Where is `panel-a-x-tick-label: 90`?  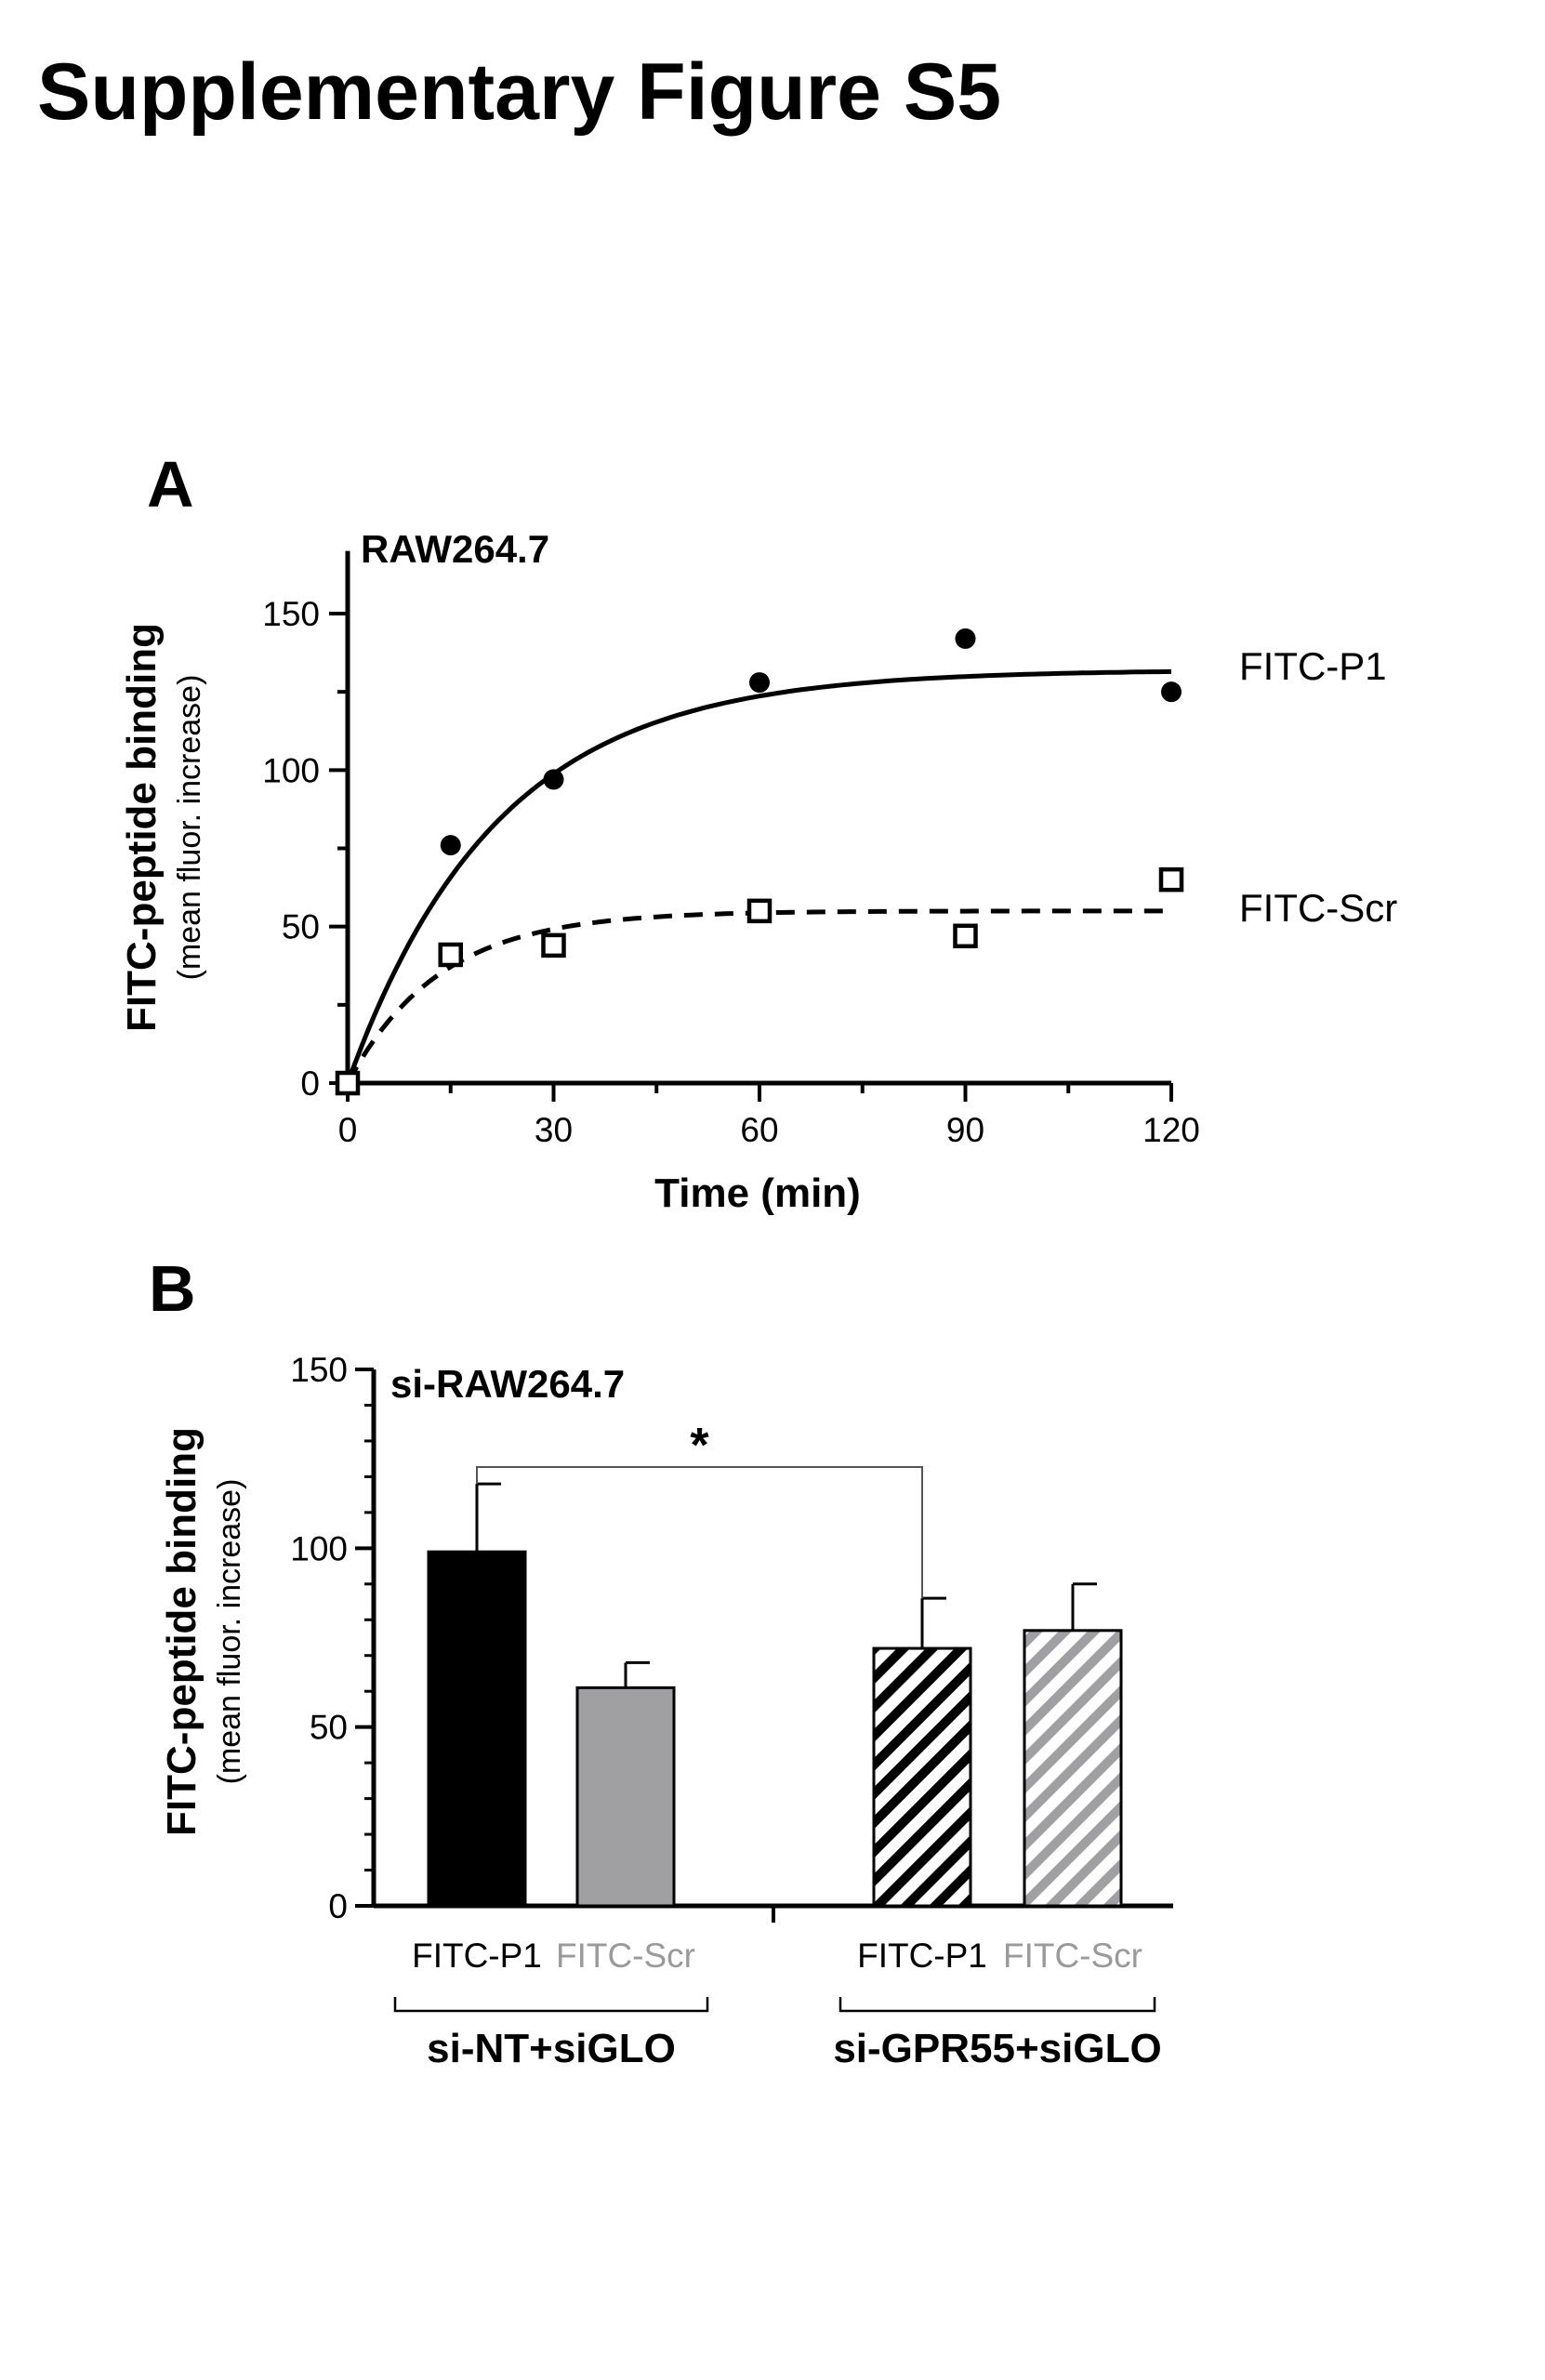
panel-a-x-tick-label: 90 is located at coordinates (965, 1130).